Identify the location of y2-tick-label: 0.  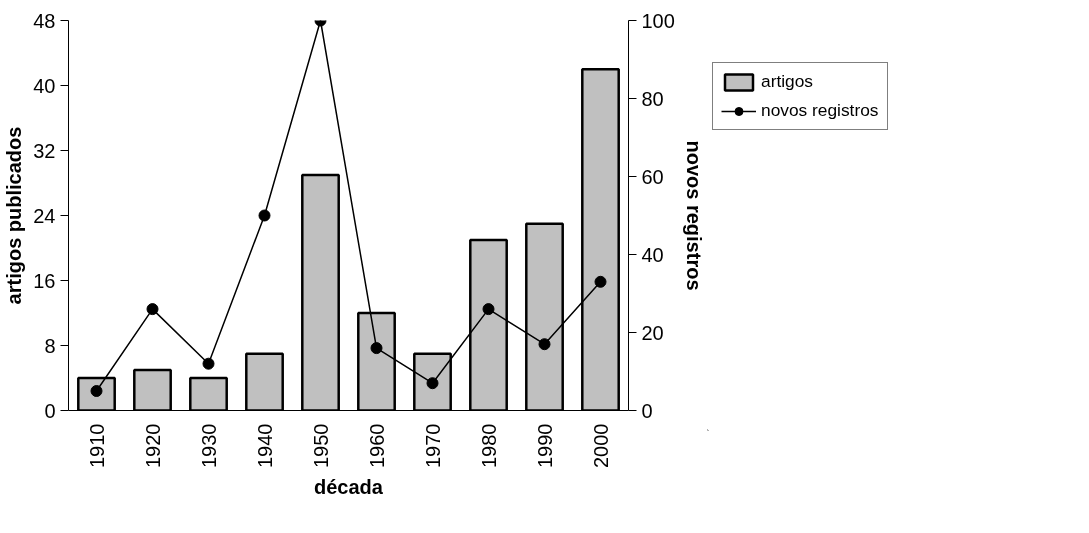
(647, 410).